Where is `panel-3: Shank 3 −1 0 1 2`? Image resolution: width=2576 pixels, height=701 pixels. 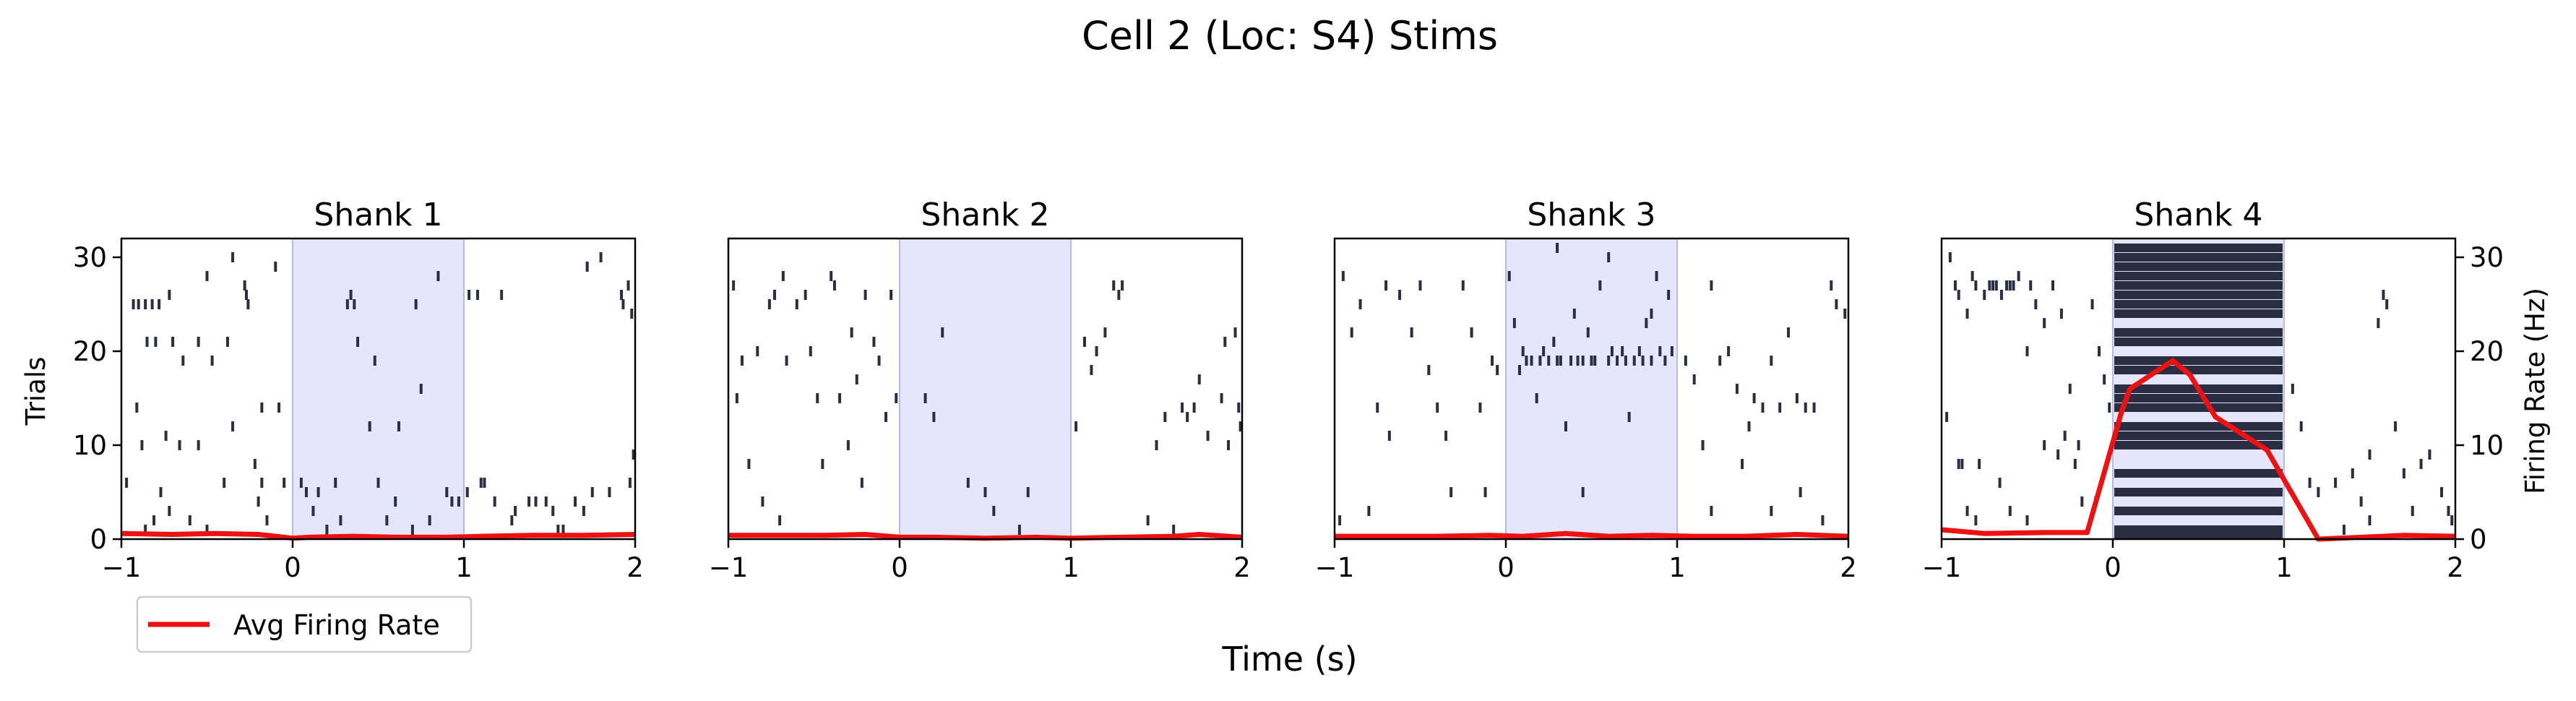
panel-3: Shank 3 −1 0 1 2 is located at coordinates (1586, 390).